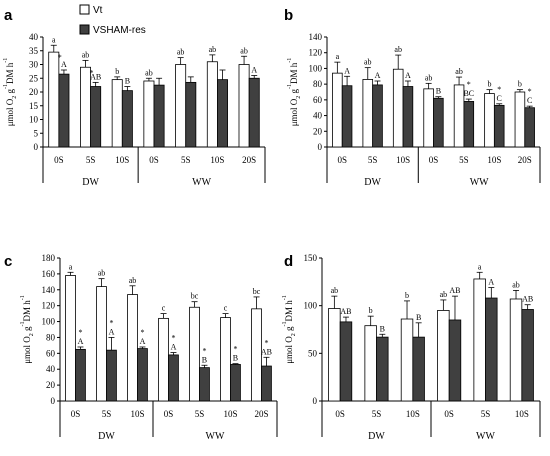 The image size is (550, 456). What do you see at coordinates (8, 15) in the screenshot?
I see `panel-letter-a: a` at bounding box center [8, 15].